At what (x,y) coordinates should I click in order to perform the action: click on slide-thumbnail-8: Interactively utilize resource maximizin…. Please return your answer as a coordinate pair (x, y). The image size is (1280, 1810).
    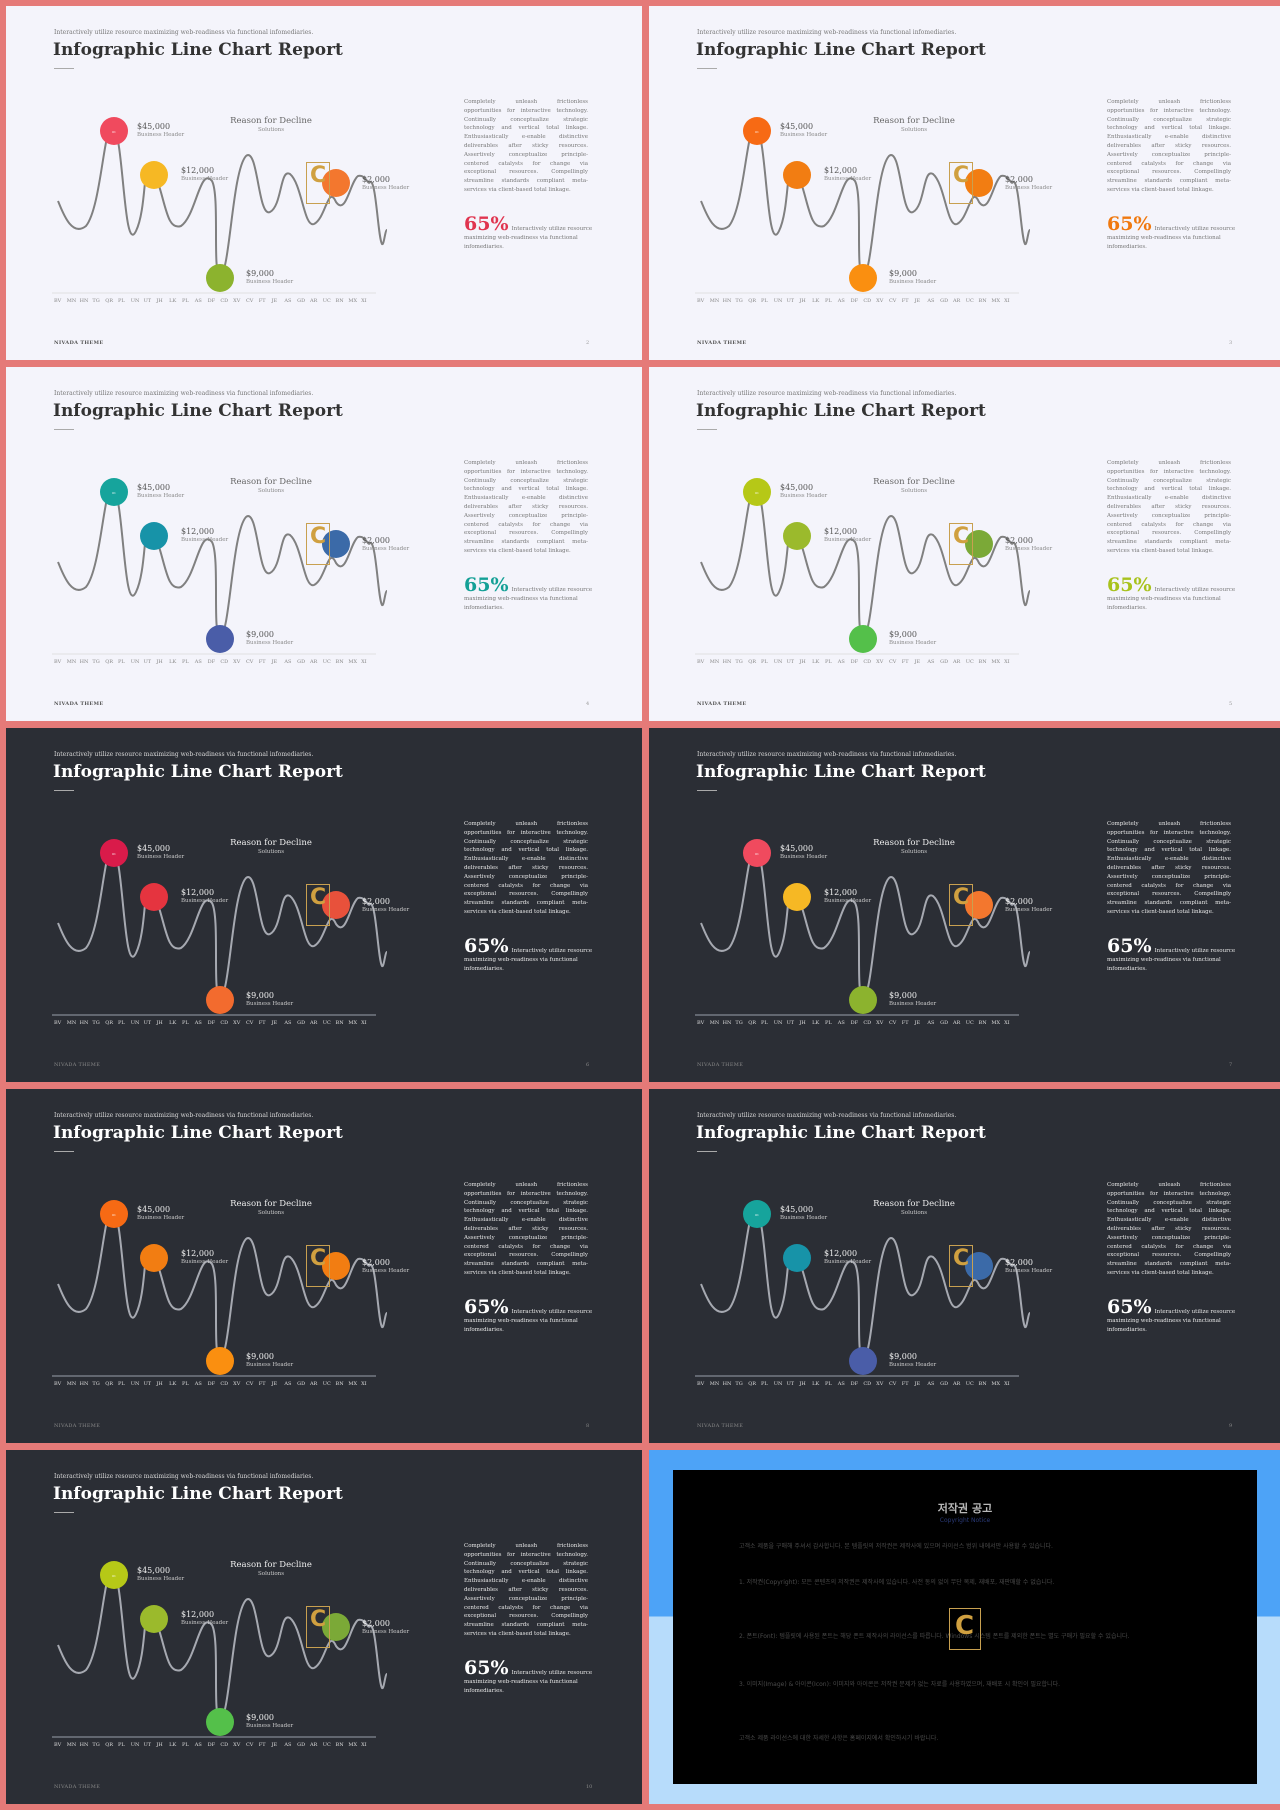
    Looking at the image, I should click on (964, 1266).